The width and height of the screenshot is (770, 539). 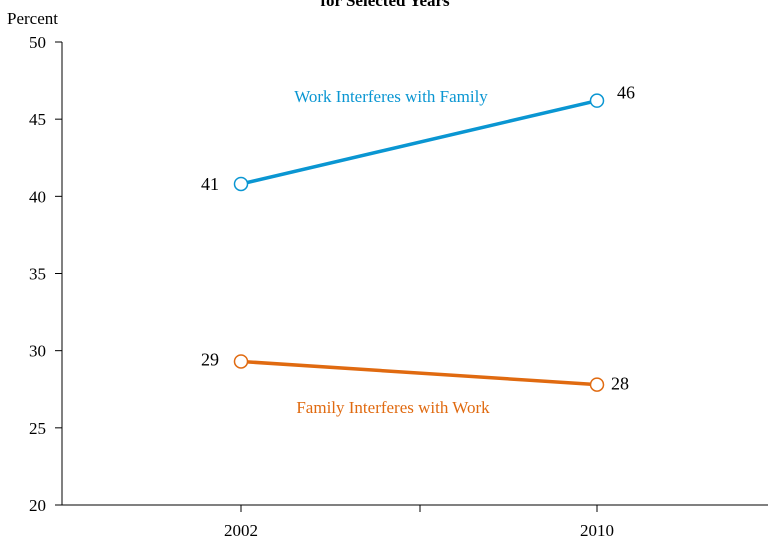 I want to click on series-0: 41 46 Work Interferes with Family, so click(x=418, y=138).